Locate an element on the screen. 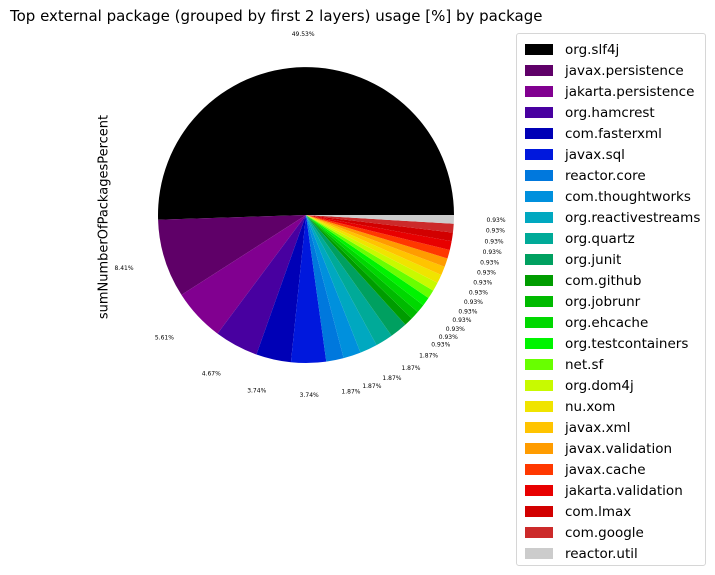 The height and width of the screenshot is (575, 715). legend-entry: com.github is located at coordinates (615, 280).